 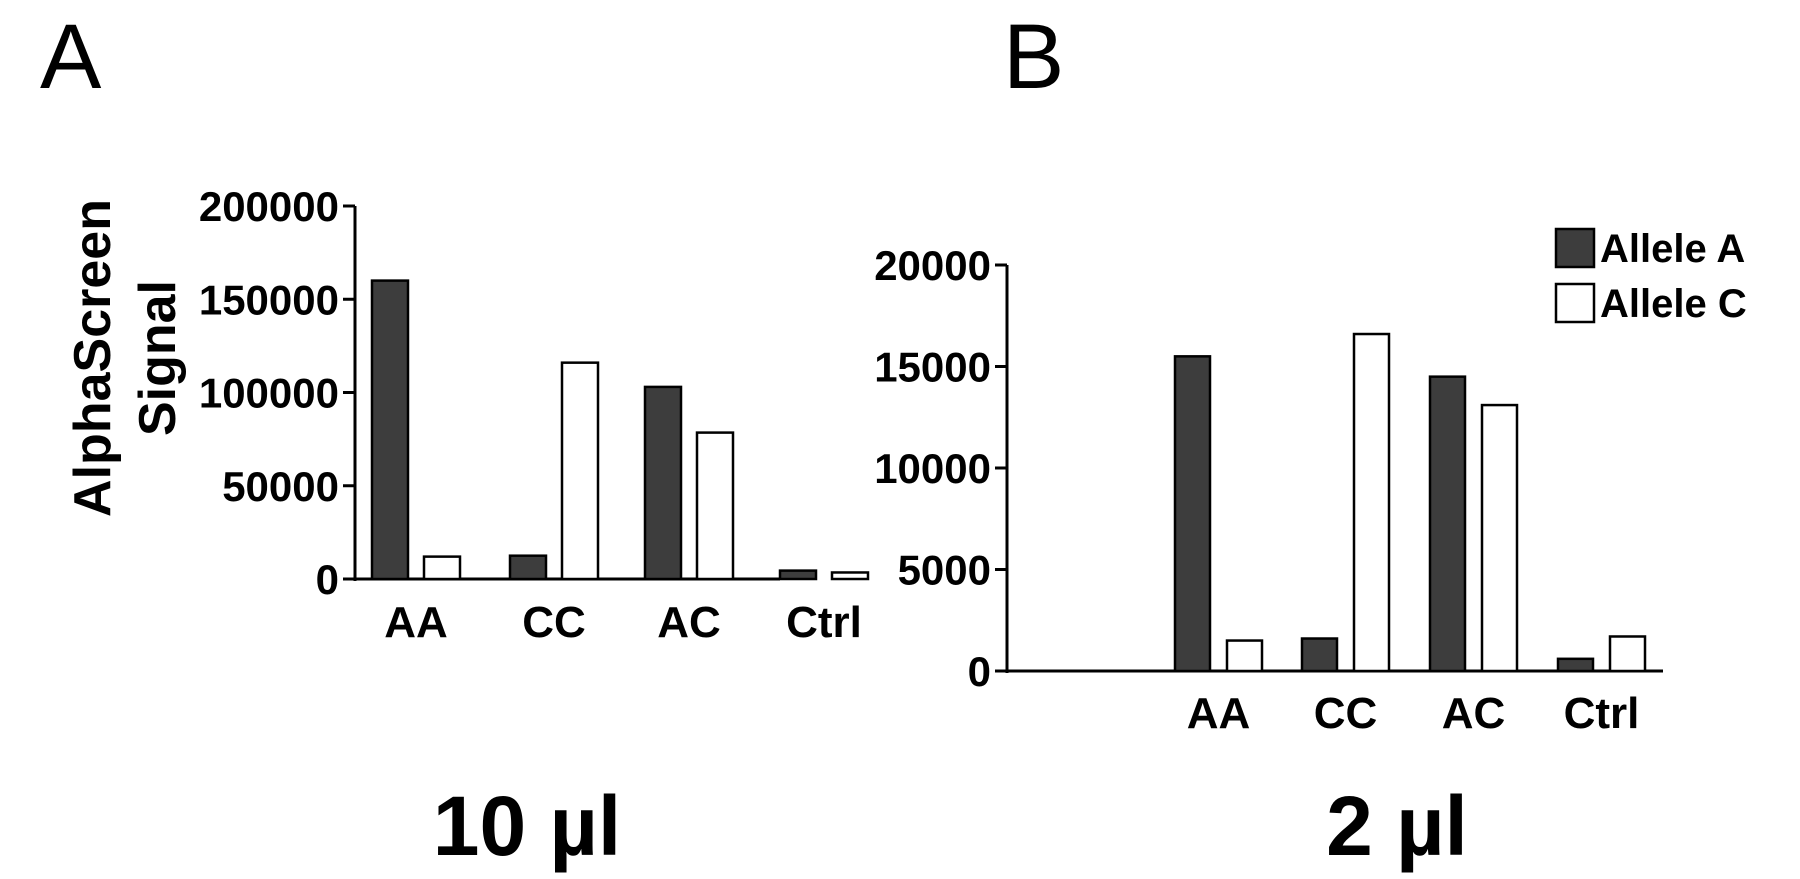 I want to click on panel-label-b: B, so click(x=1033, y=57).